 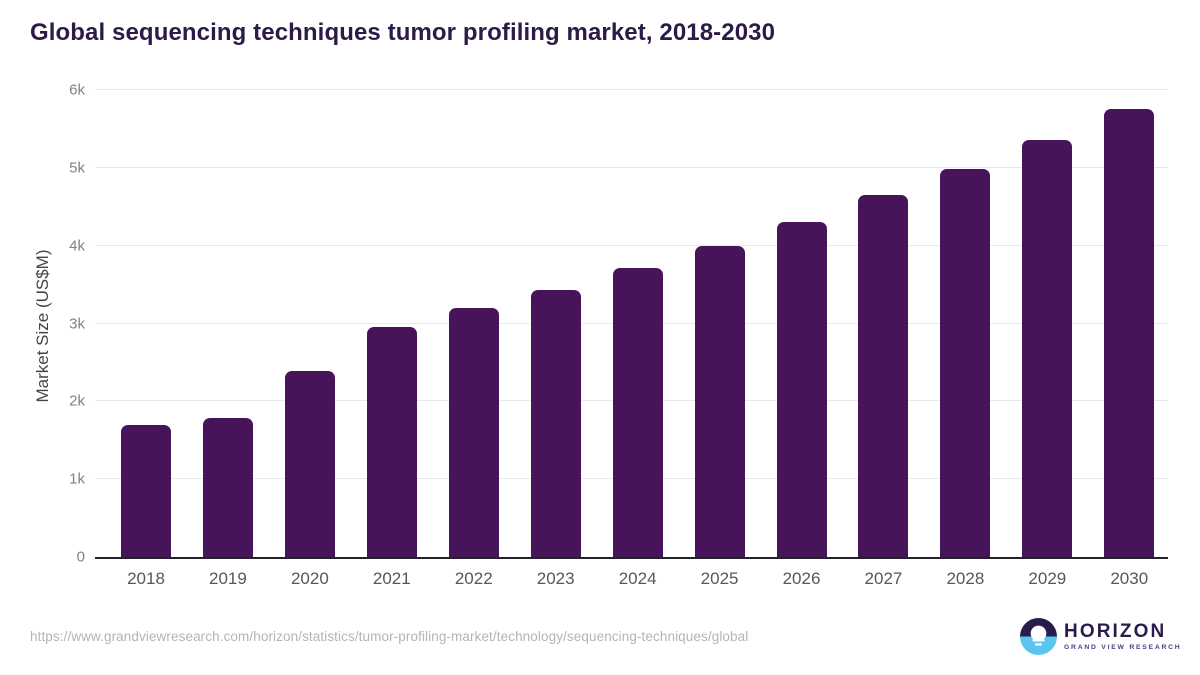 I want to click on bar-2022, so click(x=473, y=432).